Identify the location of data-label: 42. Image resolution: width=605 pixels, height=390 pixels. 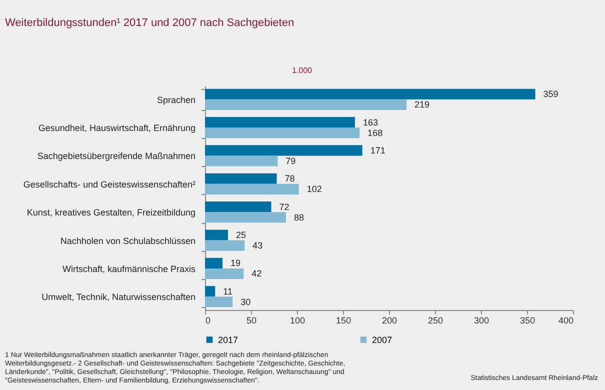
(257, 273).